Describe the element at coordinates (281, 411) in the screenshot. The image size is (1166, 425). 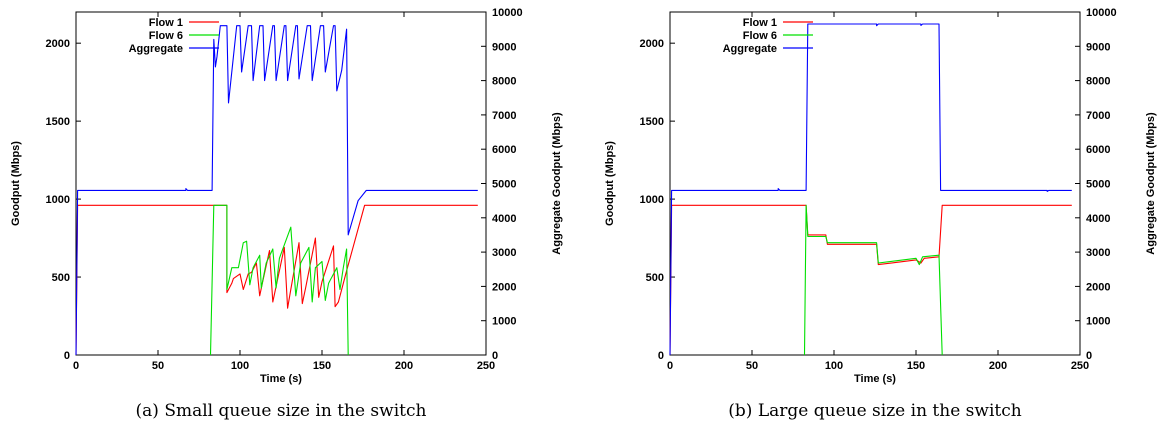
I see `figure-caption: (a) Small queue size in the switch` at that location.